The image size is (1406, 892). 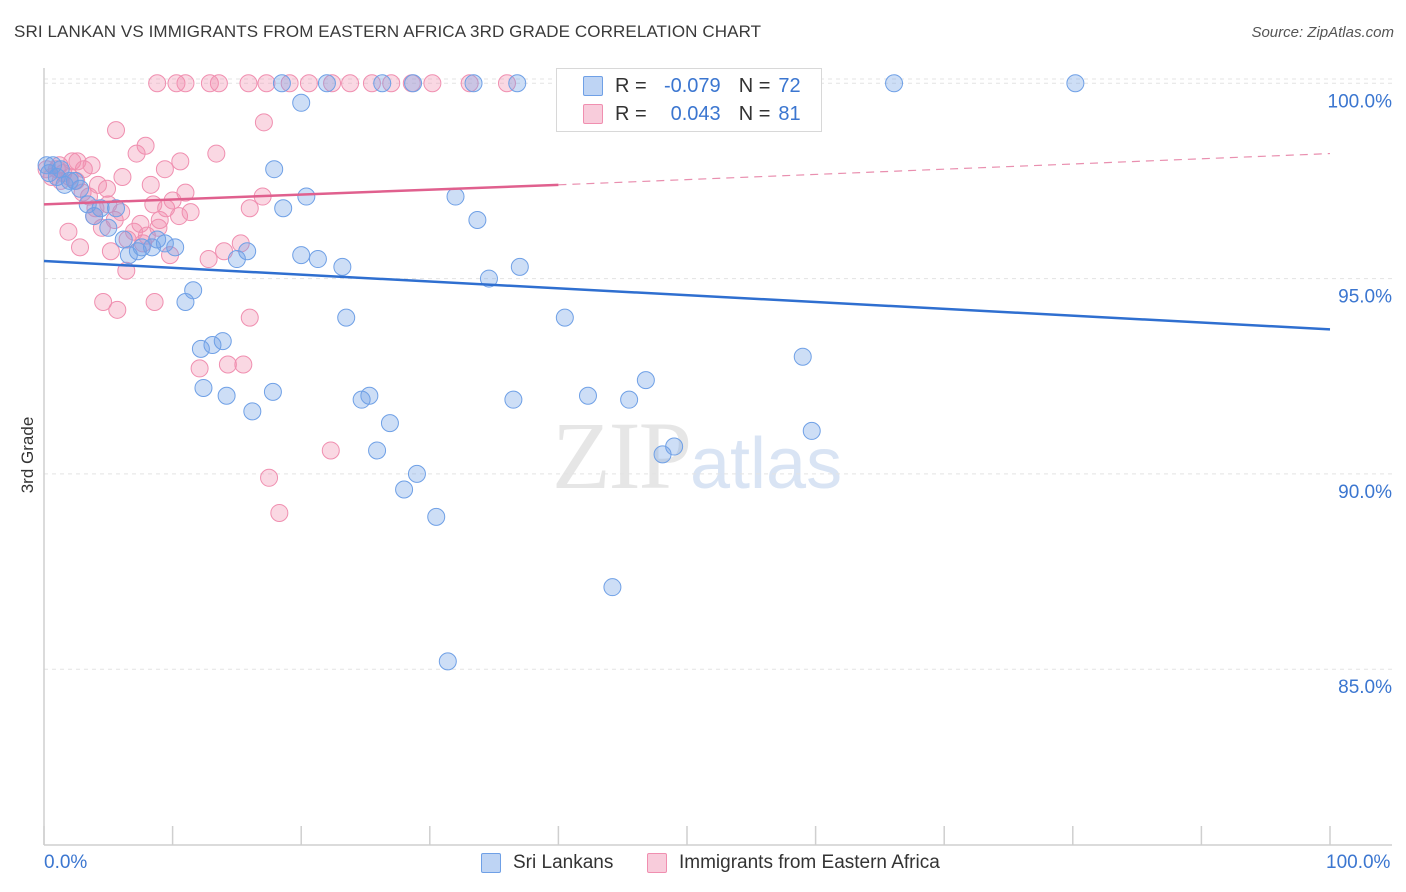 I want to click on series-legend-eastern-africa: Immigrants from Eastern Africa, so click(x=793, y=863).